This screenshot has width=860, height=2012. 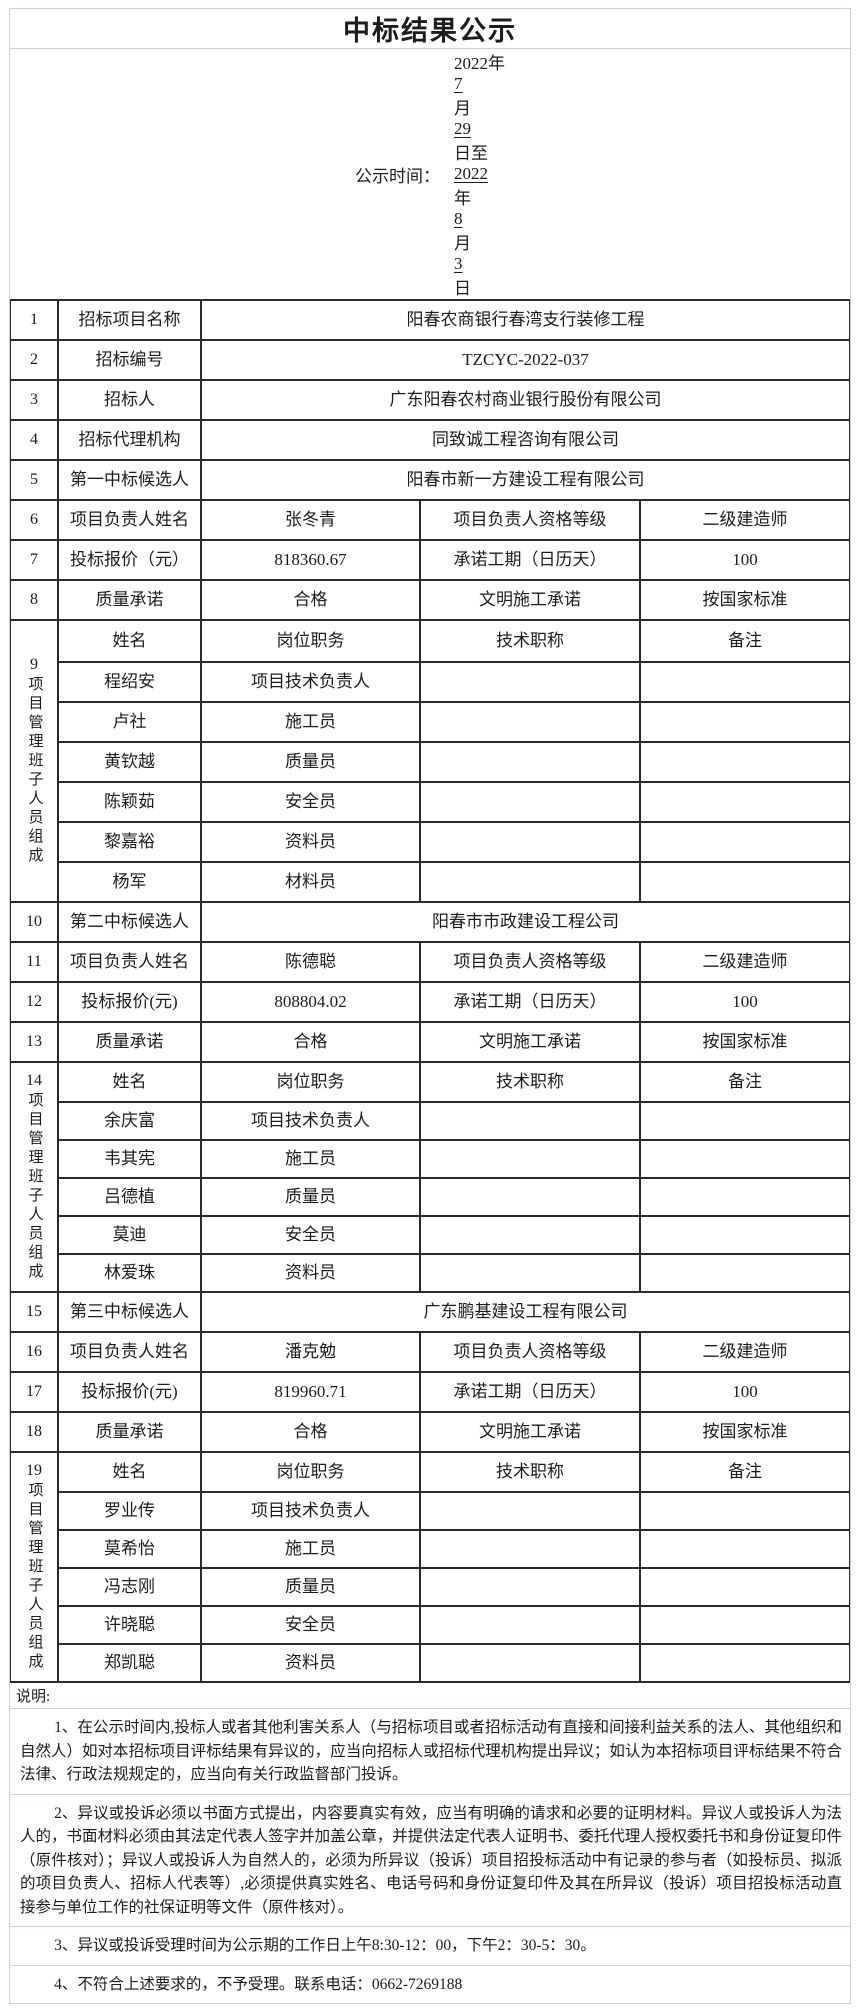 What do you see at coordinates (744, 560) in the screenshot?
I see `row-value-2: 100` at bounding box center [744, 560].